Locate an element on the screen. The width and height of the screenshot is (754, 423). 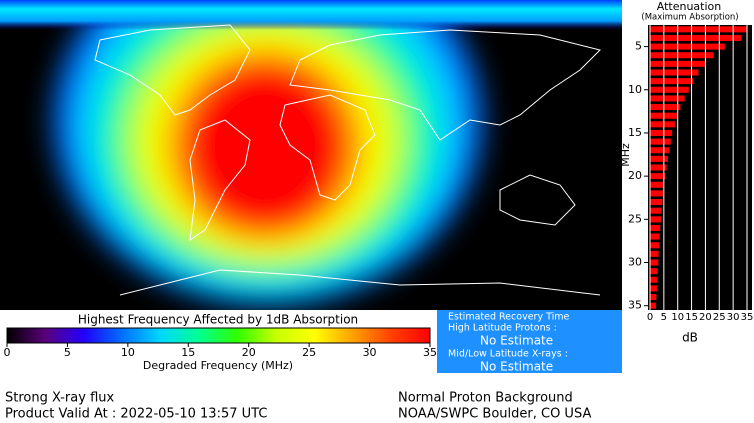
footer-proton: Normal Proton Background is located at coordinates (485, 398).